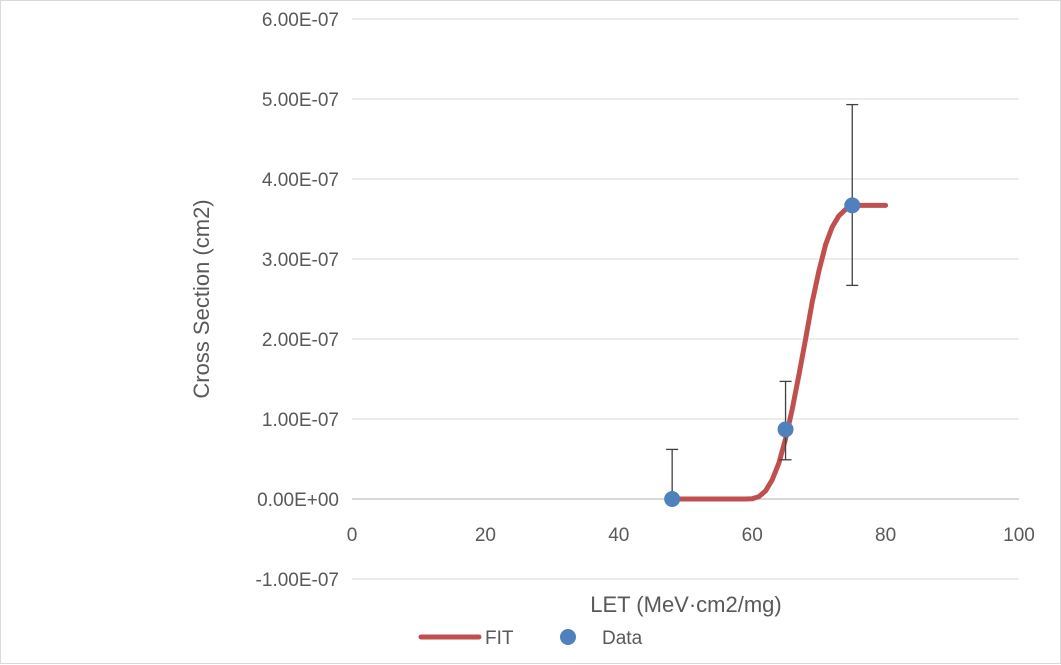  I want to click on x-tick-label: 0, so click(352, 535).